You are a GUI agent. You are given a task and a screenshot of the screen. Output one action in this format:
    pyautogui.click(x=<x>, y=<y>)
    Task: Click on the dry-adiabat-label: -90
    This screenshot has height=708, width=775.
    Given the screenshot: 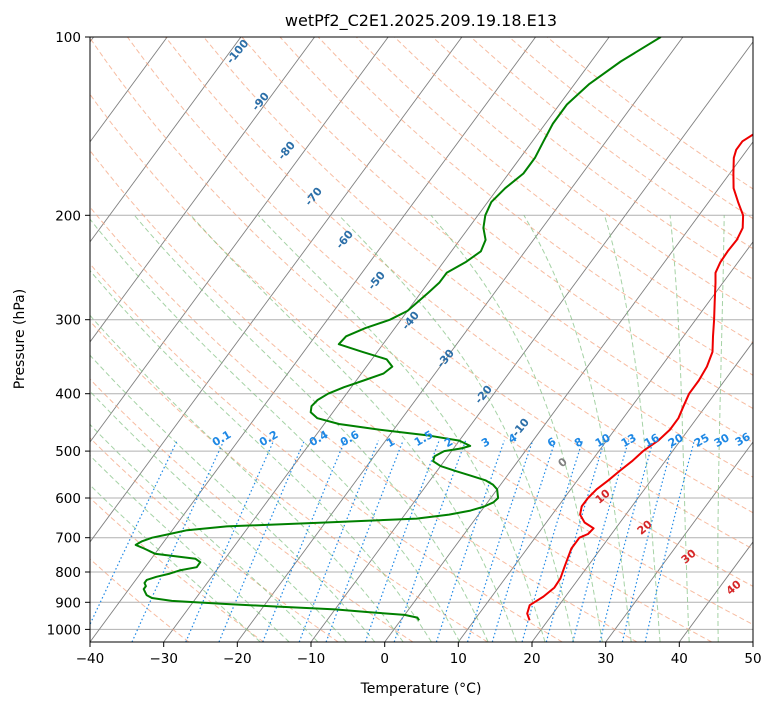 What is the action you would take?
    pyautogui.click(x=260, y=102)
    